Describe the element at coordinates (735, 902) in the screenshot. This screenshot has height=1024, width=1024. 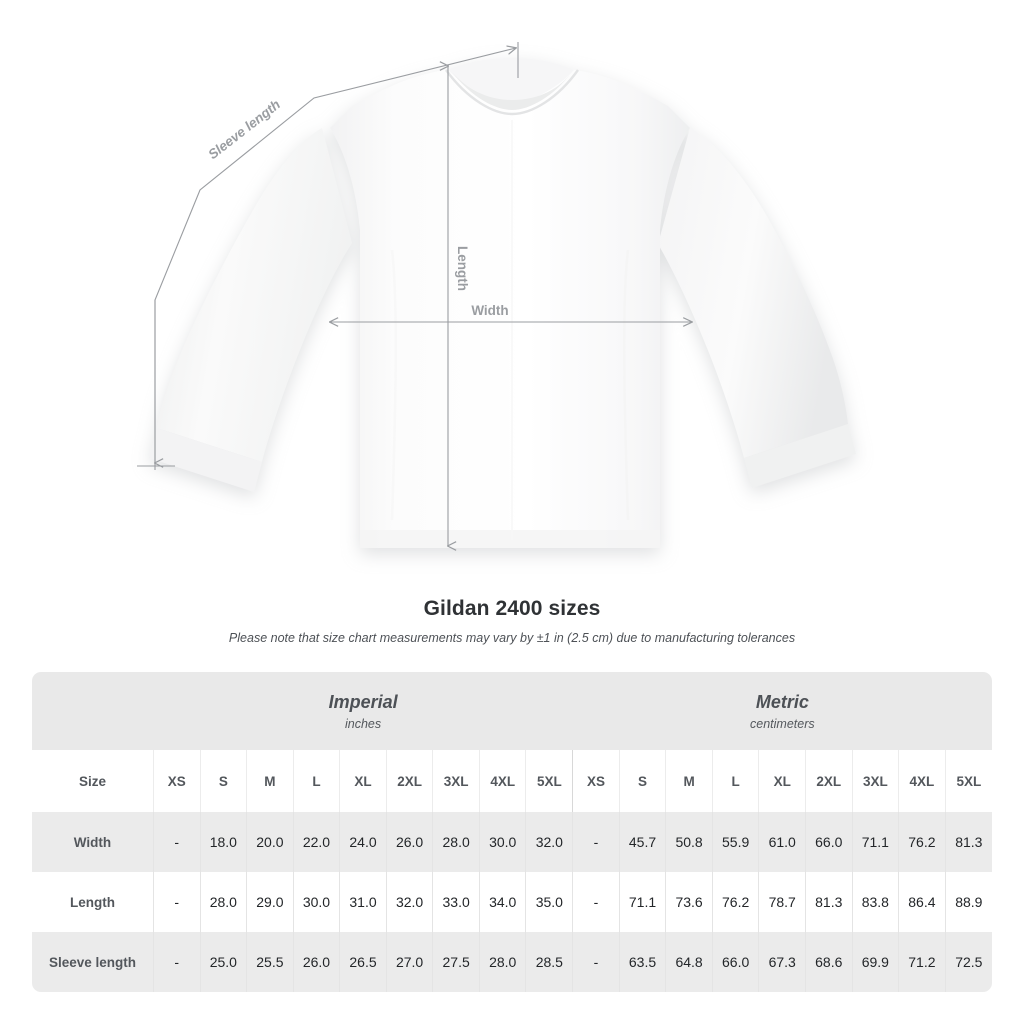
I see `cell-length-metric-l: 76.2` at that location.